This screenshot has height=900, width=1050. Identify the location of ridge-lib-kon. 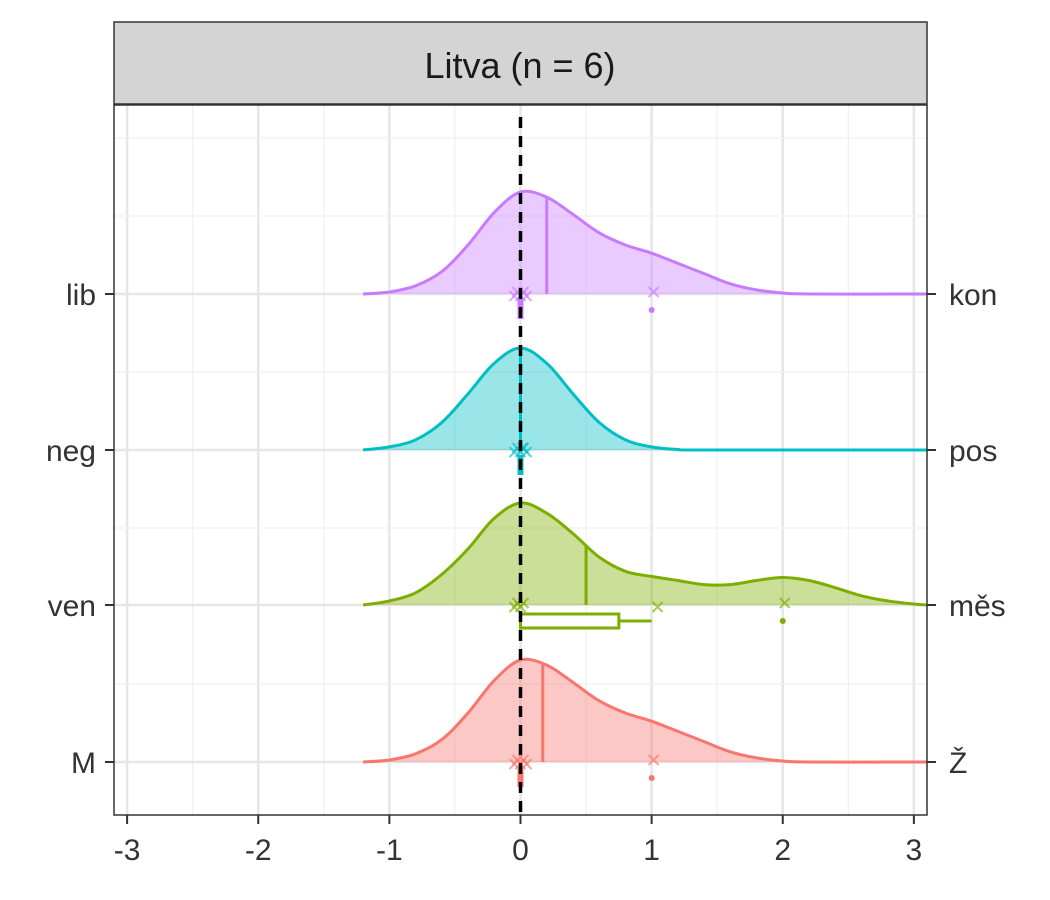
(645, 254).